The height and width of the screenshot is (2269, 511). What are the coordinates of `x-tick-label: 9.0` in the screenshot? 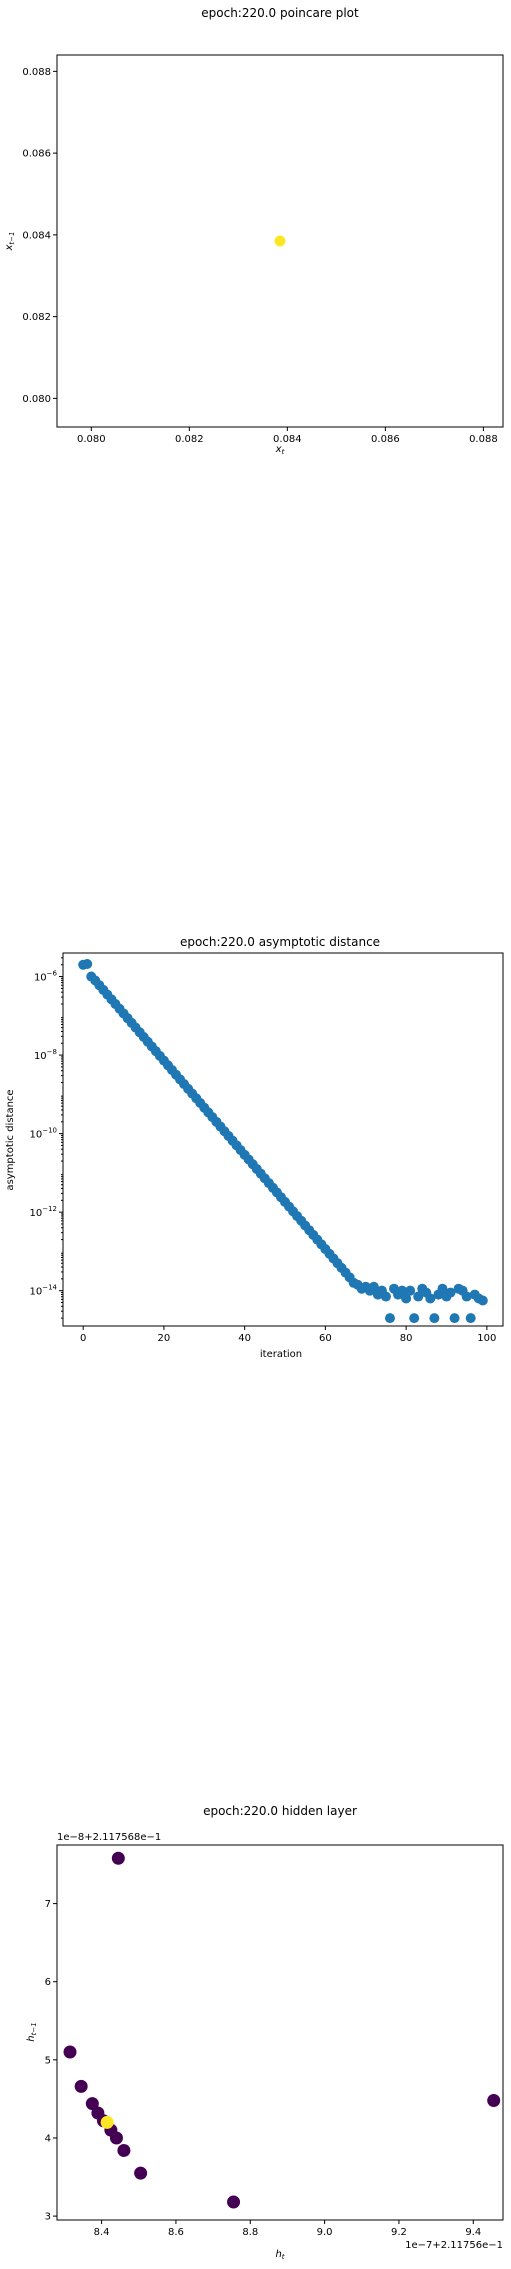 It's located at (325, 2232).